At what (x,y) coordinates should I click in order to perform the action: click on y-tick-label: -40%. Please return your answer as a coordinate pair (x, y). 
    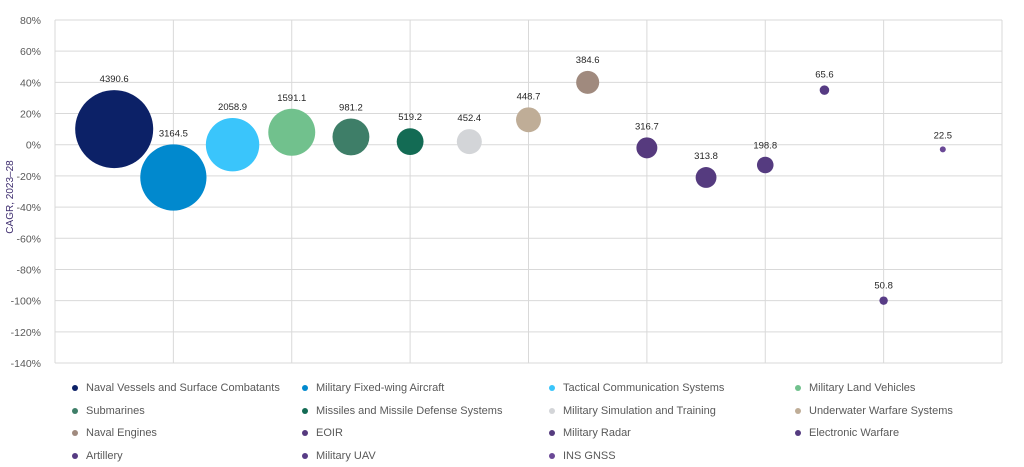
    Looking at the image, I should click on (28, 208).